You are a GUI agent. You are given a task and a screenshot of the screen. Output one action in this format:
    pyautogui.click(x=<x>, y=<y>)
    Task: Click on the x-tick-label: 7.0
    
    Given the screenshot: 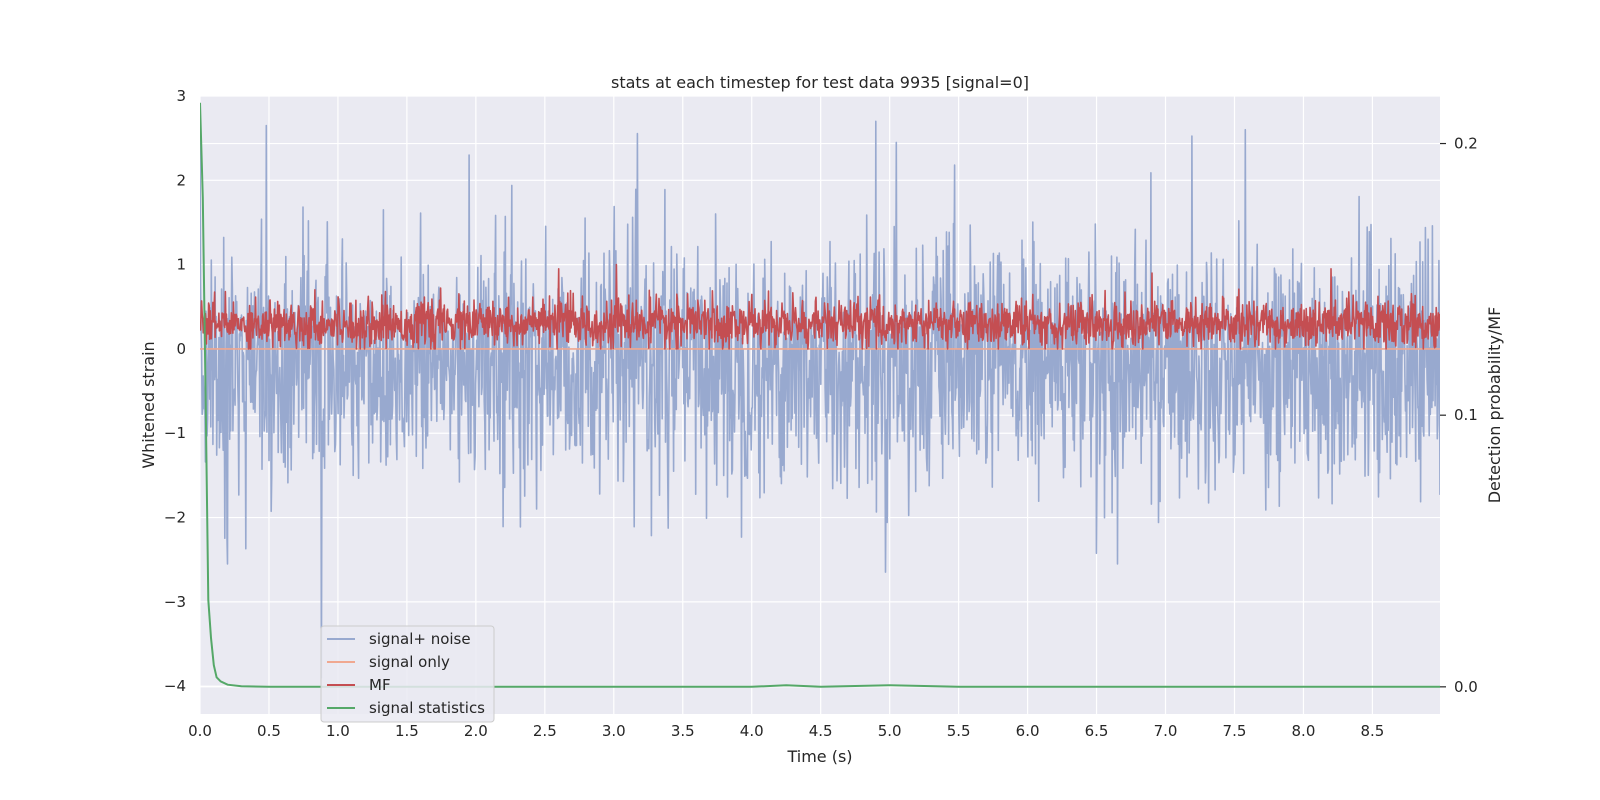 What is the action you would take?
    pyautogui.click(x=1166, y=731)
    